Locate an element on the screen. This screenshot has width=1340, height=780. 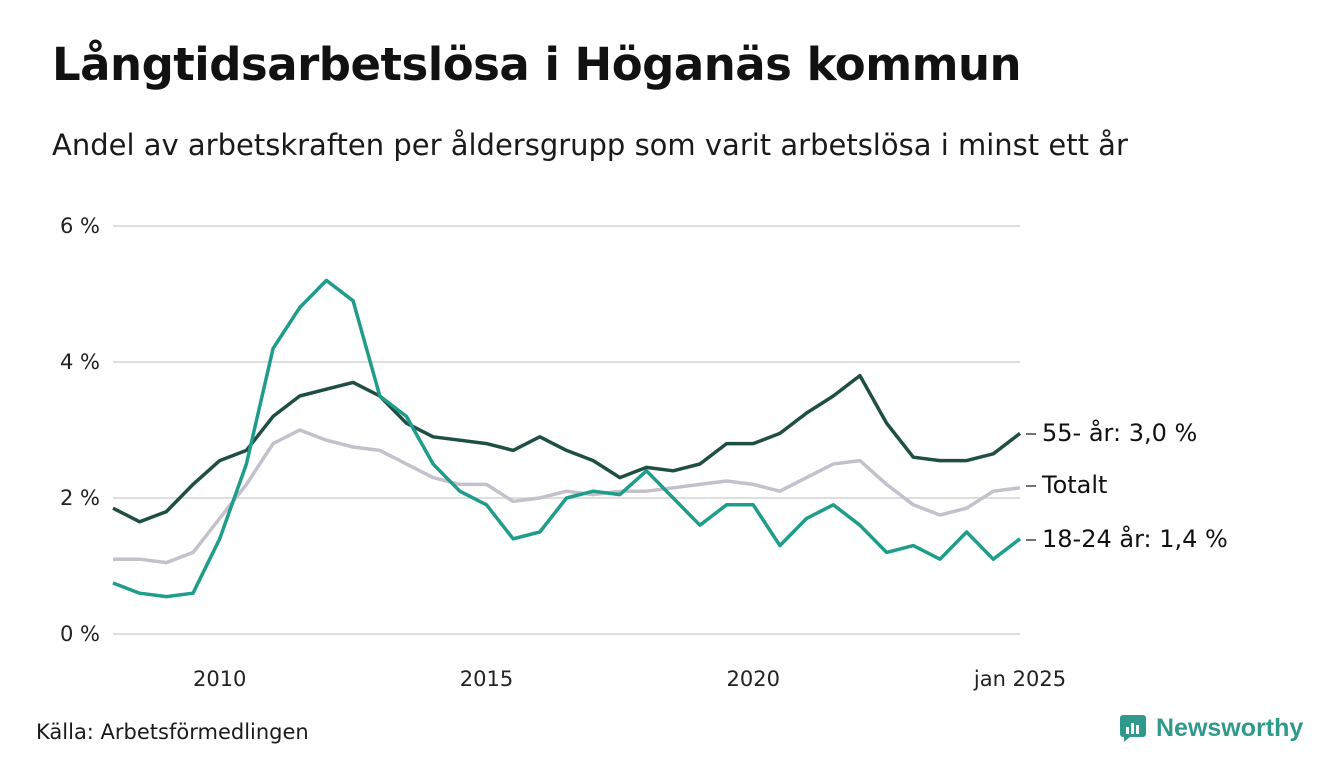
x-axis-ticks: 2010 2015 2020 jan 2025 is located at coordinates (629, 679).